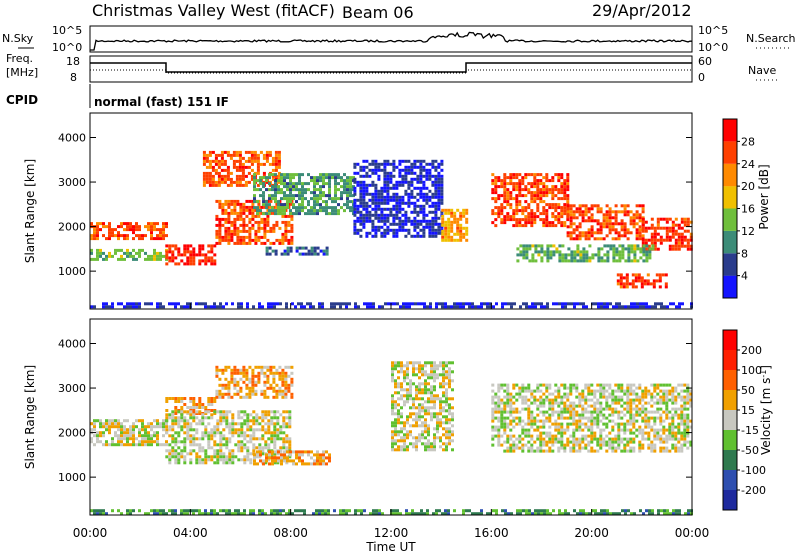 The height and width of the screenshot is (554, 800). I want to click on power-colorbar-swatch, so click(730, 264).